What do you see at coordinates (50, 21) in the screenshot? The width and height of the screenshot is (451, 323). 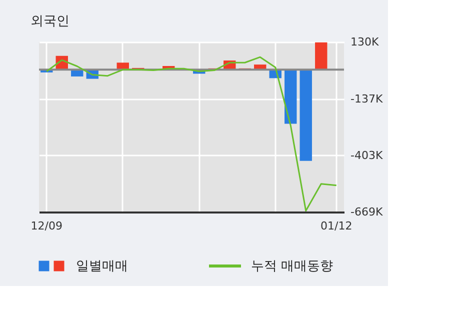 I see `chart-title: 외국인` at bounding box center [50, 21].